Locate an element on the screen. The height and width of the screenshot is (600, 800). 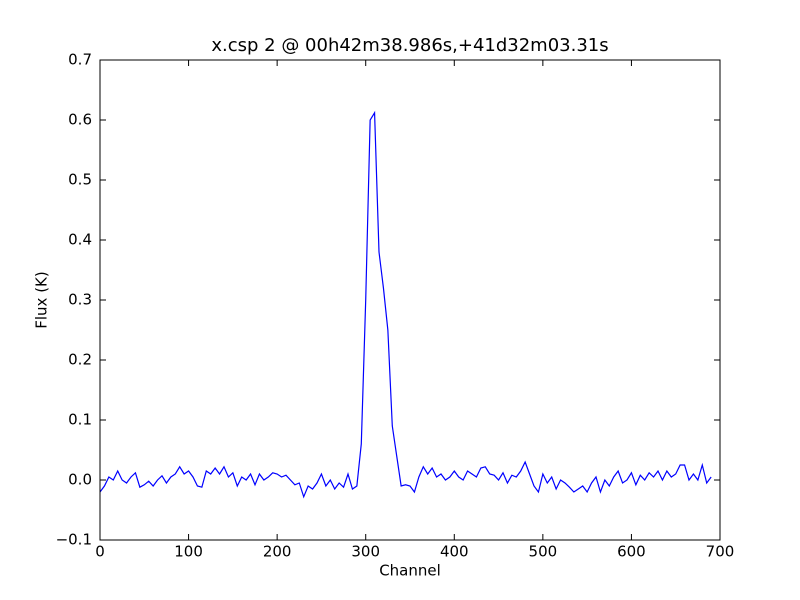
y-tick-label: 0.1 is located at coordinates (80, 420).